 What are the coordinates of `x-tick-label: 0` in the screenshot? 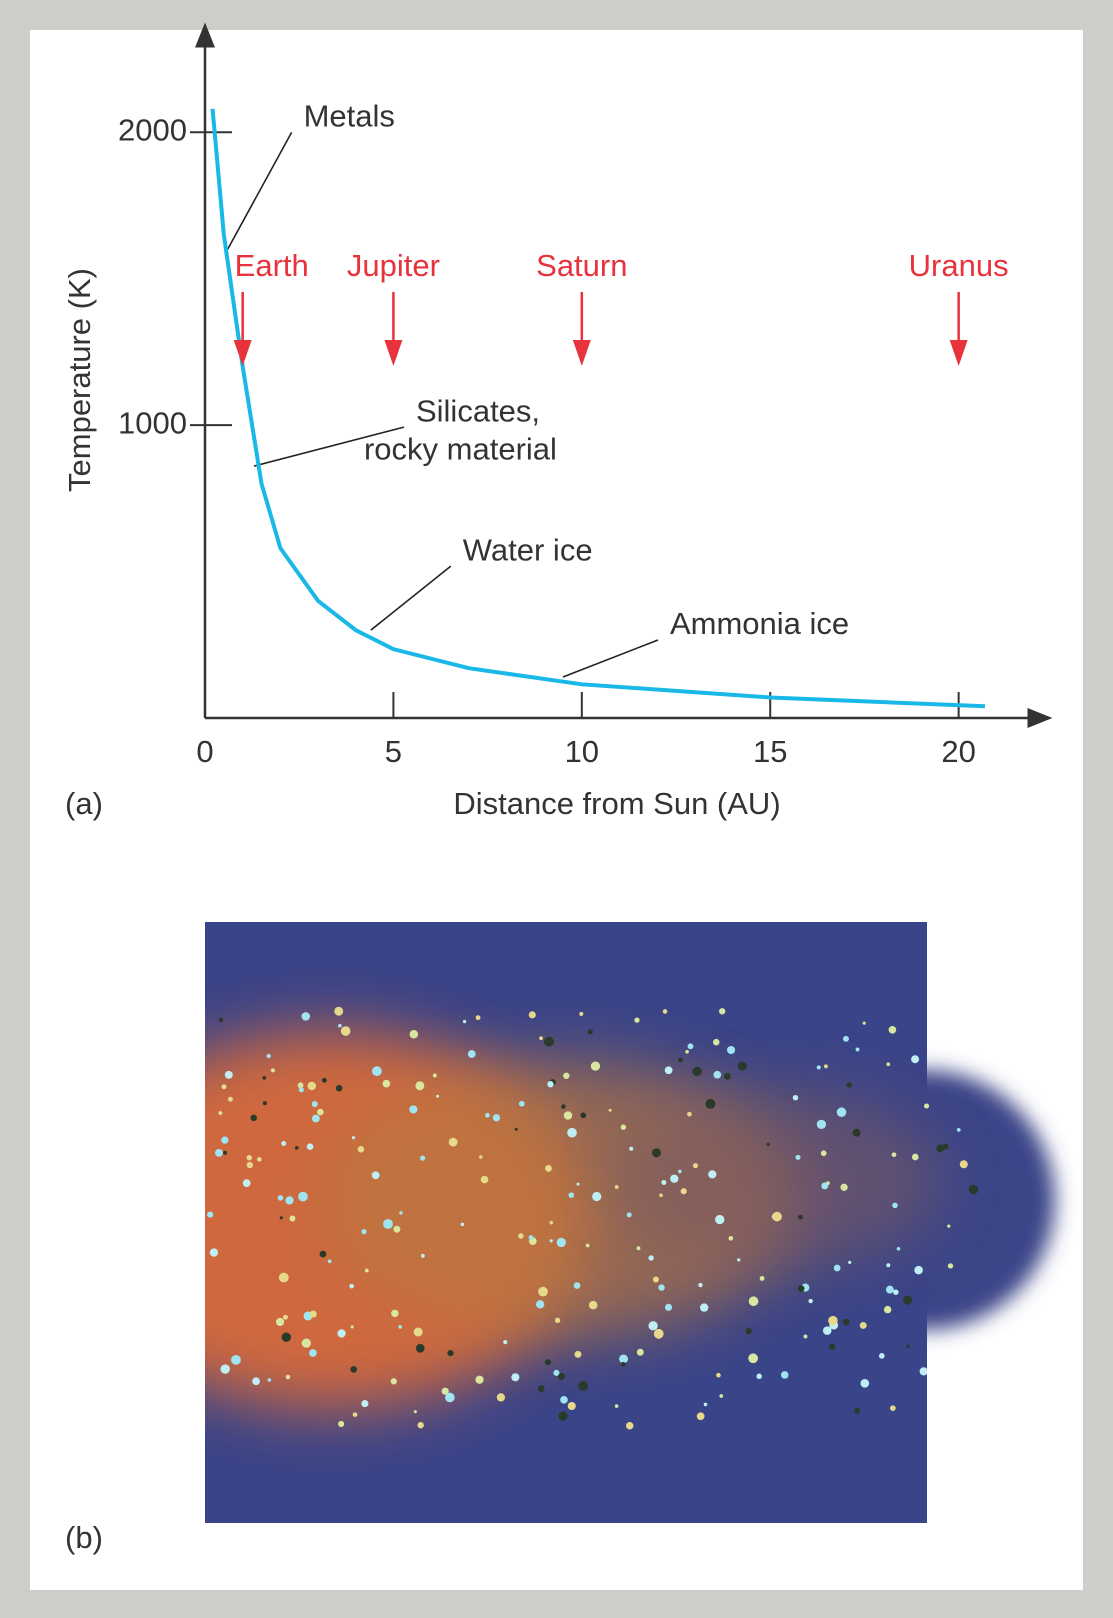 It's located at (204, 751).